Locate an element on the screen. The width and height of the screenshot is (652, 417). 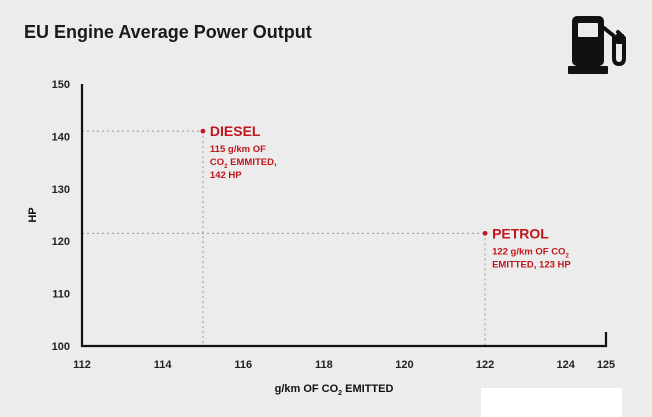
page-title: EU Engine Average Power Output is located at coordinates (168, 32).